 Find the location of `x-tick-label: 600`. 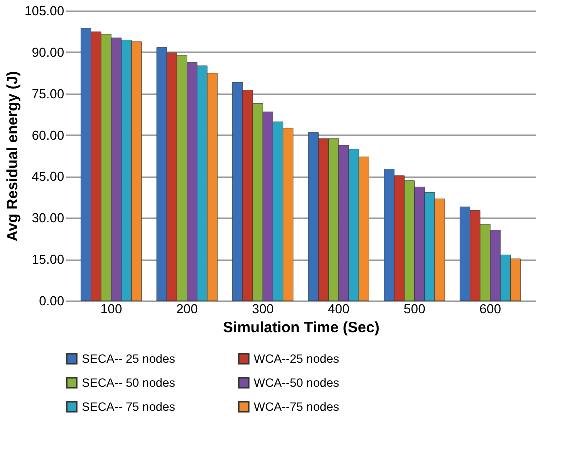

x-tick-label: 600 is located at coordinates (491, 309).